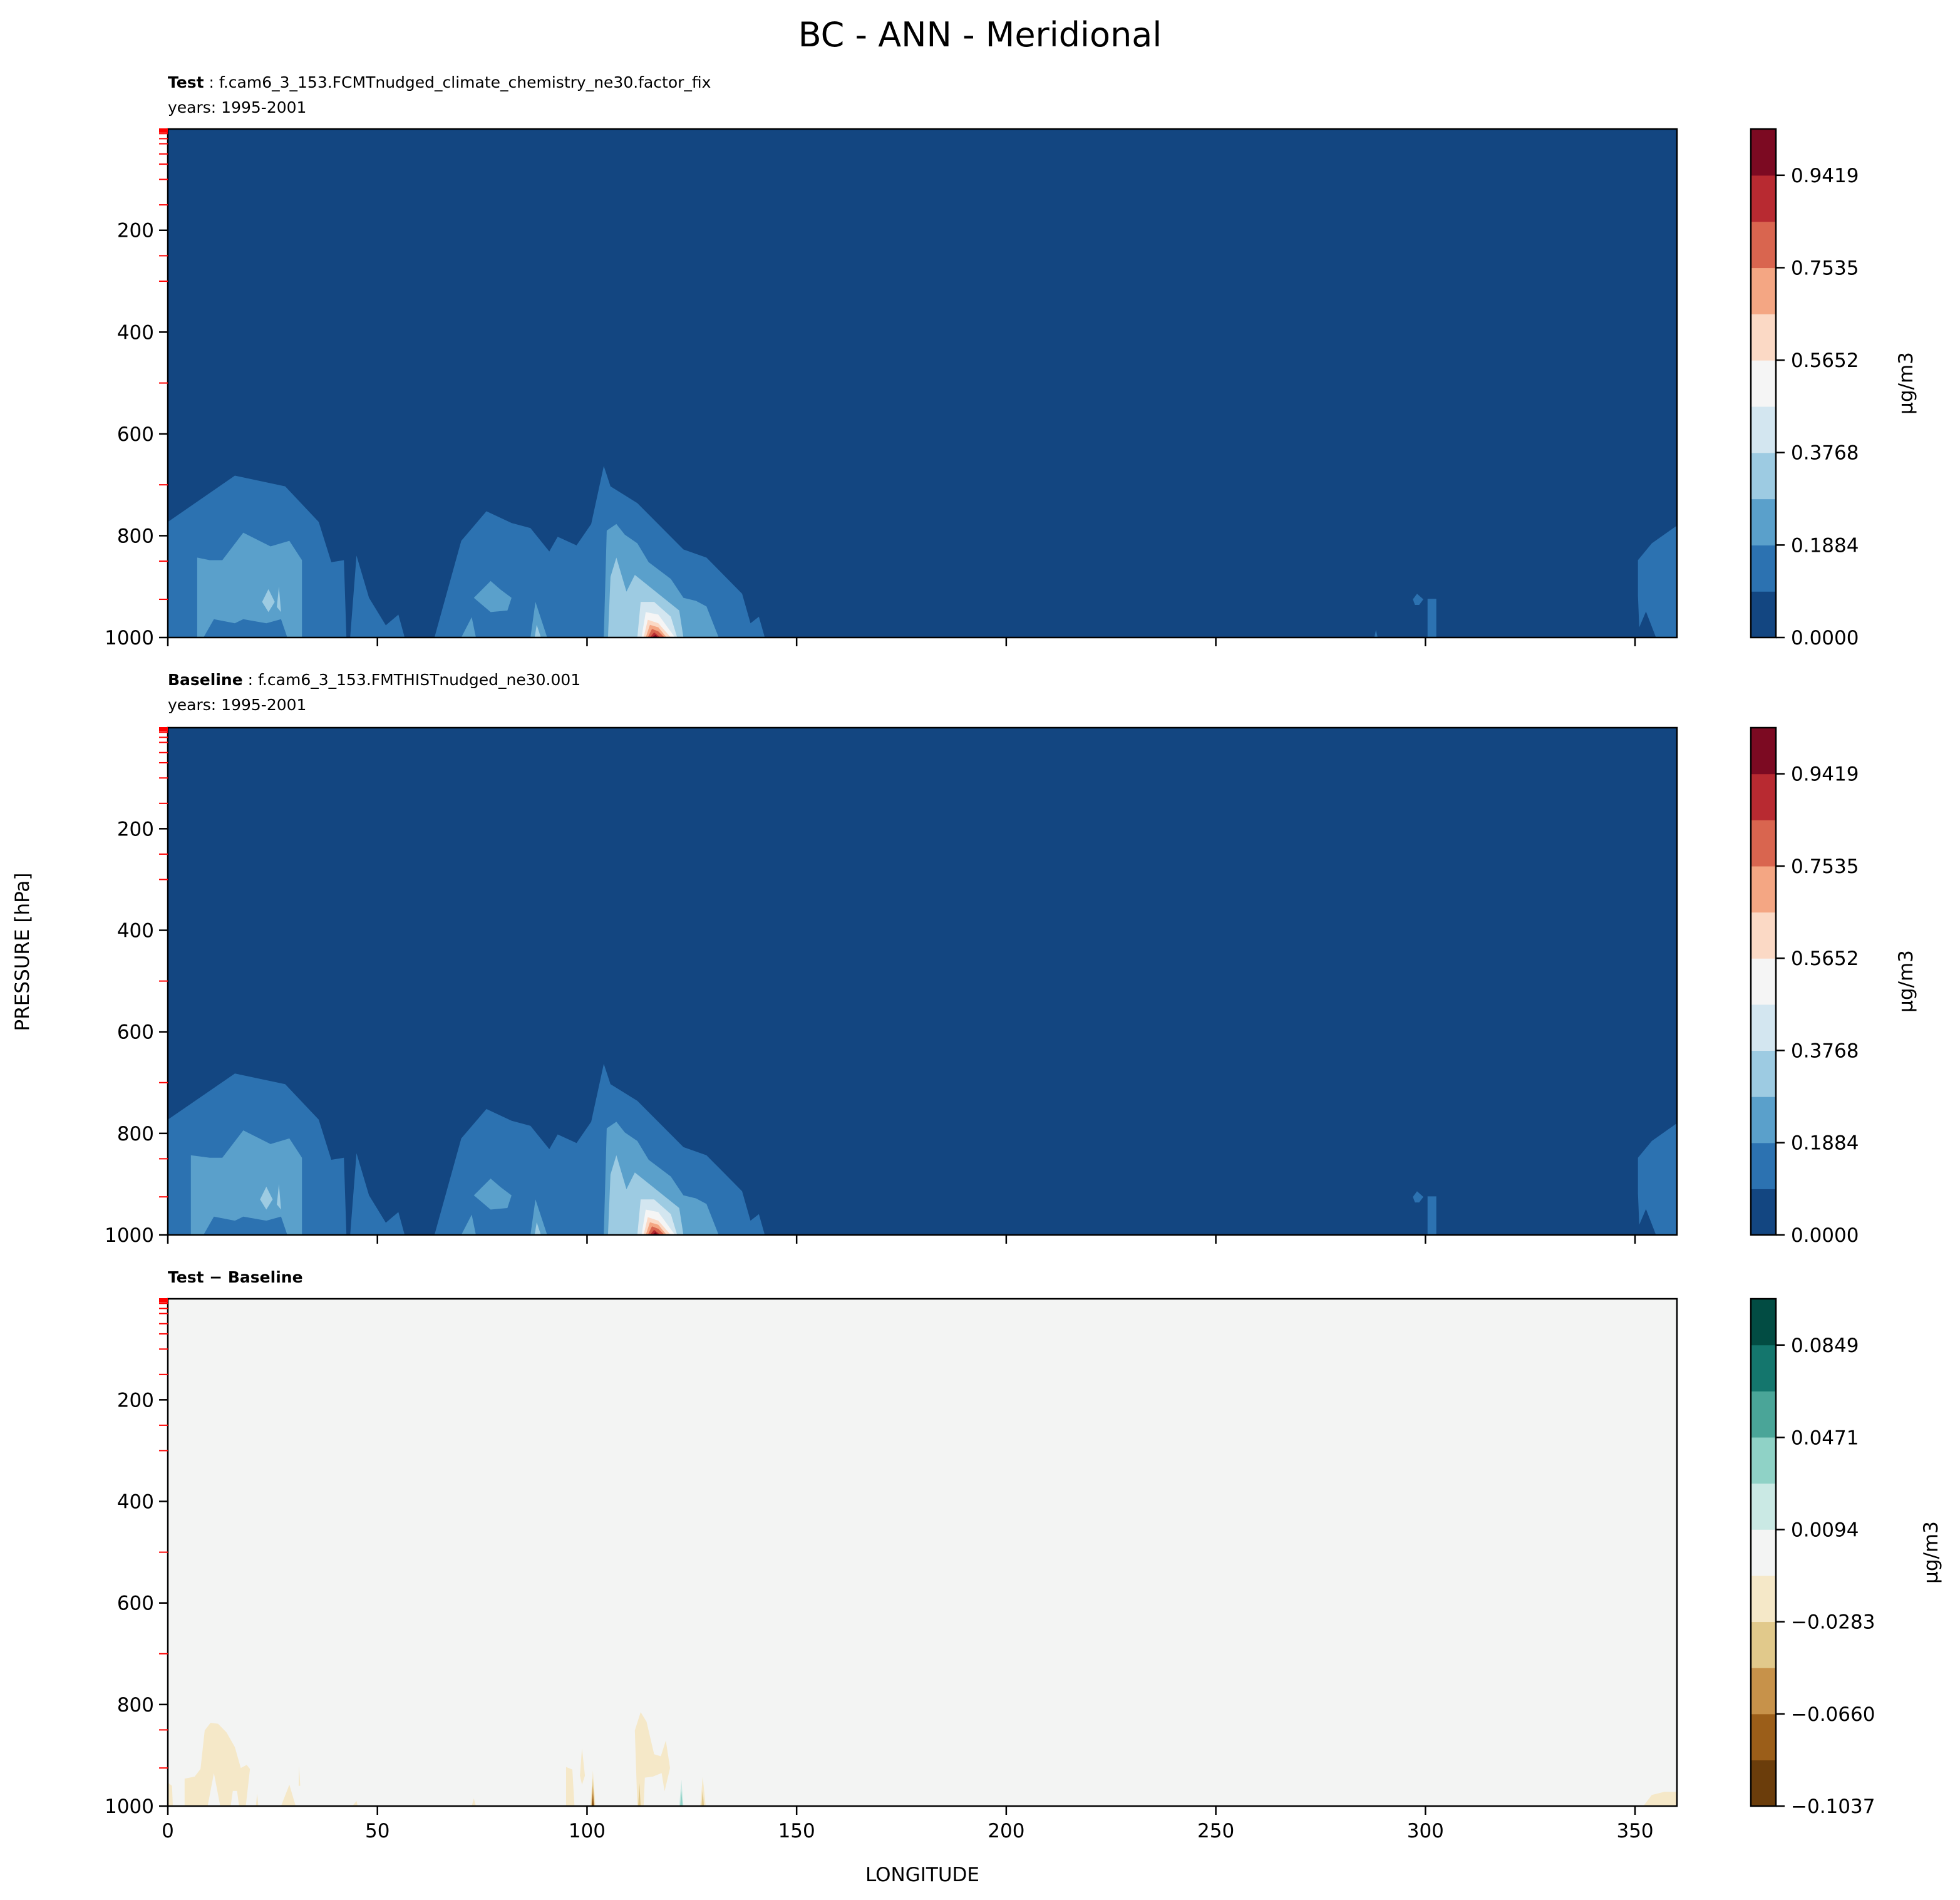 The width and height of the screenshot is (1960, 1900). Describe the element at coordinates (419, 680) in the screenshot. I see `panel-2-case-name: f.cam6_3_153.FMTHISTnudged_ne30.001` at that location.